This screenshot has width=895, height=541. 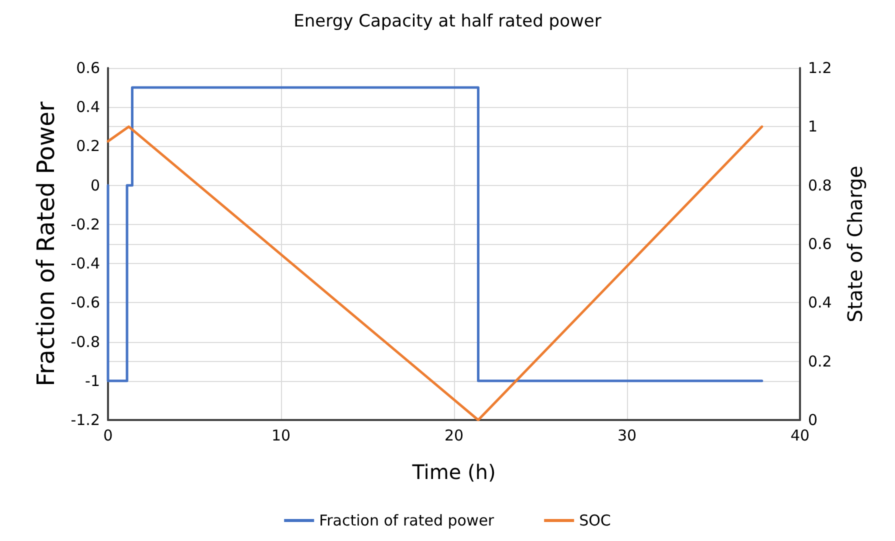 I want to click on y2-tick-label: 1.2, so click(x=820, y=68).